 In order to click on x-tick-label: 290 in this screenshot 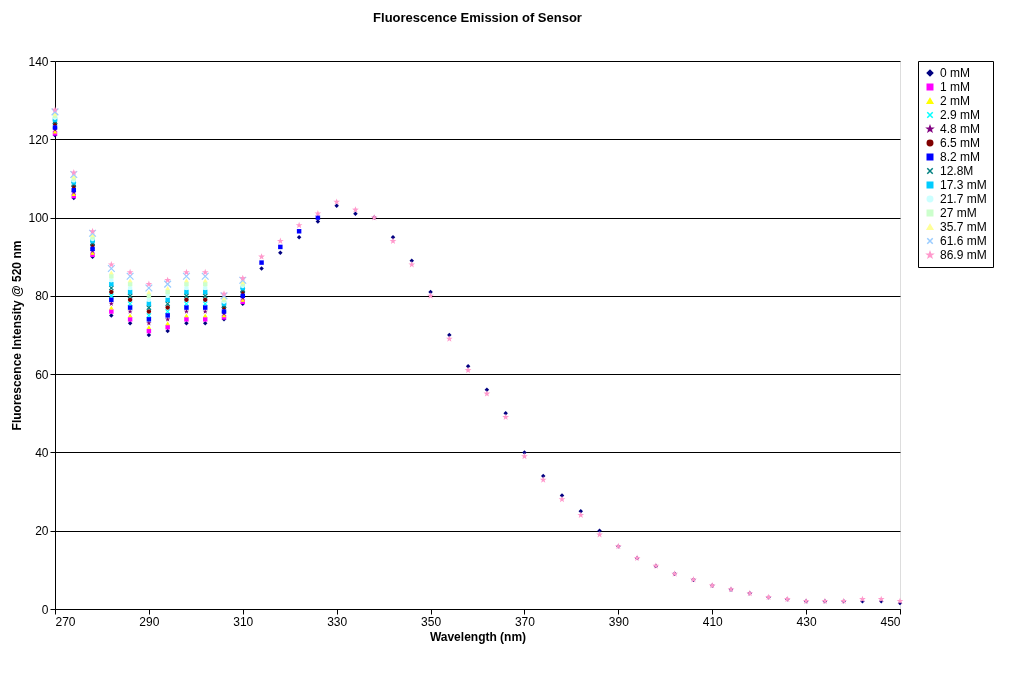, I will do `click(149, 621)`.